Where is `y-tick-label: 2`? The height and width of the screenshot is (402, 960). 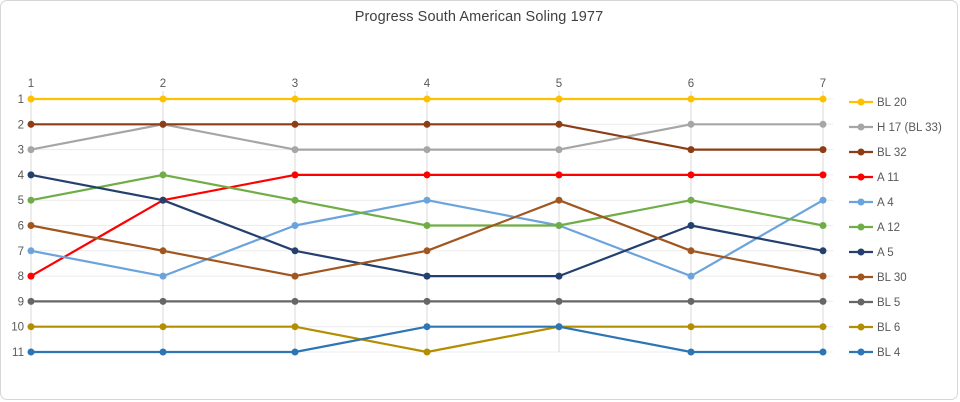
y-tick-label: 2 is located at coordinates (21, 125).